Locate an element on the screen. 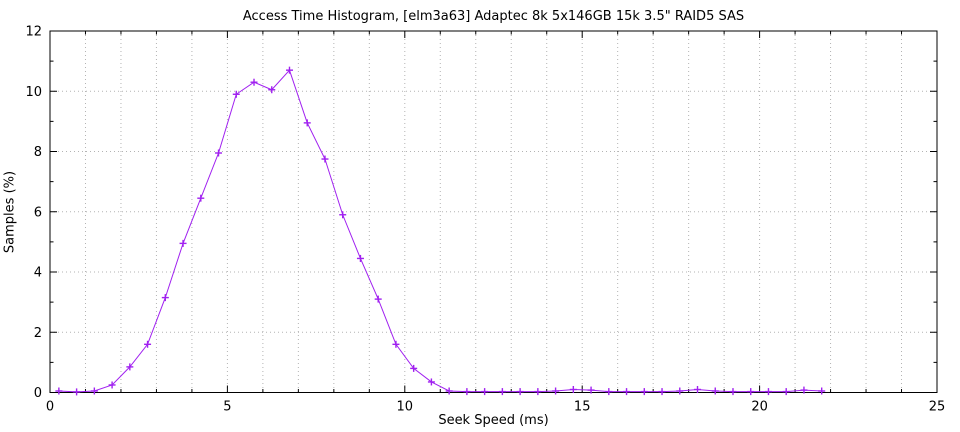 Image resolution: width=960 pixels, height=432 pixels. x-tick-label: 20 is located at coordinates (759, 407).